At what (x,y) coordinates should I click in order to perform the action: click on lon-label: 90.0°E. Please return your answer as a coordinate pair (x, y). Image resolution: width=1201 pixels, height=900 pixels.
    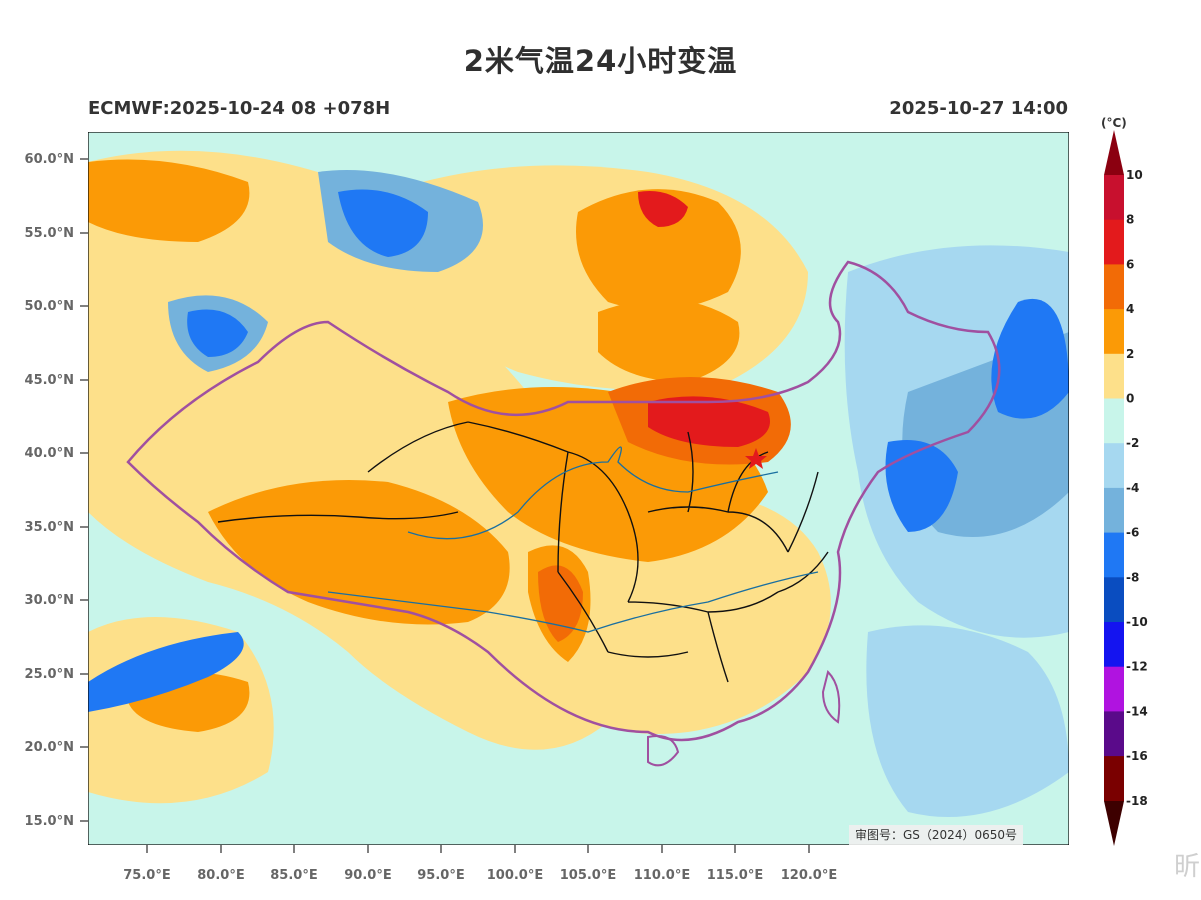
    Looking at the image, I should click on (367, 875).